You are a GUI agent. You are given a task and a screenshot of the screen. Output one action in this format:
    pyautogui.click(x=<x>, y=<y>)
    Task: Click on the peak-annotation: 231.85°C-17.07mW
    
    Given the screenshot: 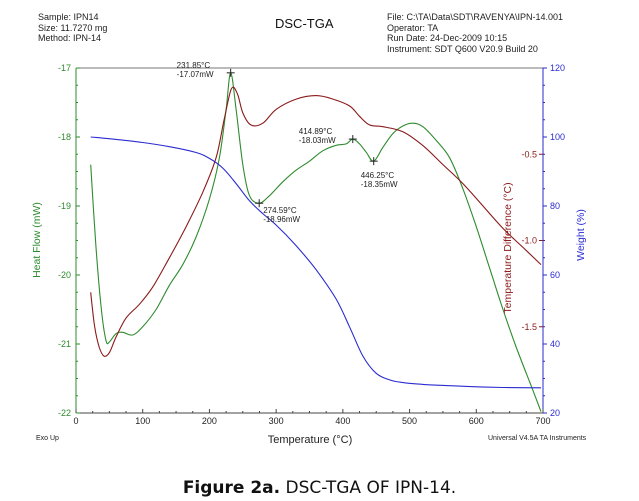 What is the action you would take?
    pyautogui.click(x=206, y=70)
    